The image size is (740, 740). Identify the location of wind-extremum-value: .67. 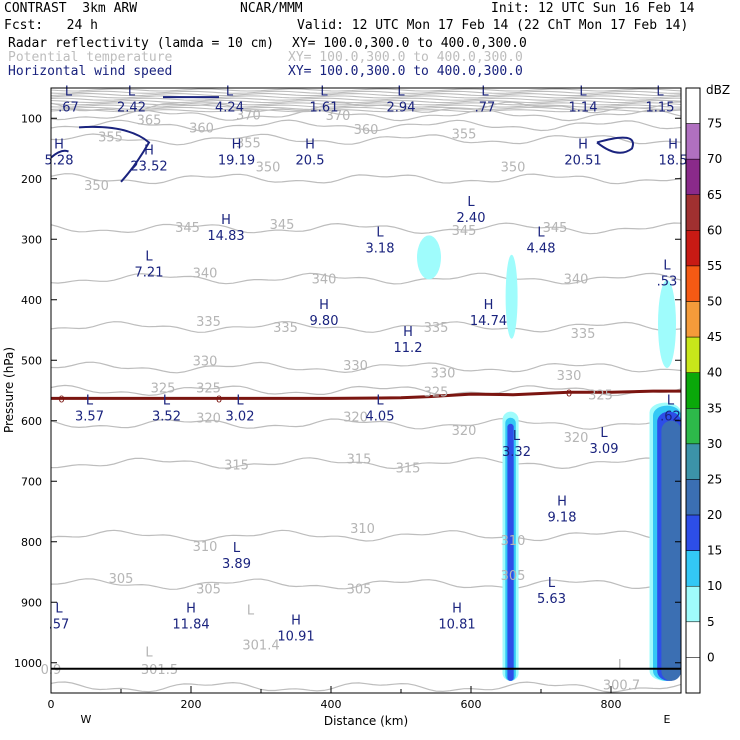
(68, 107).